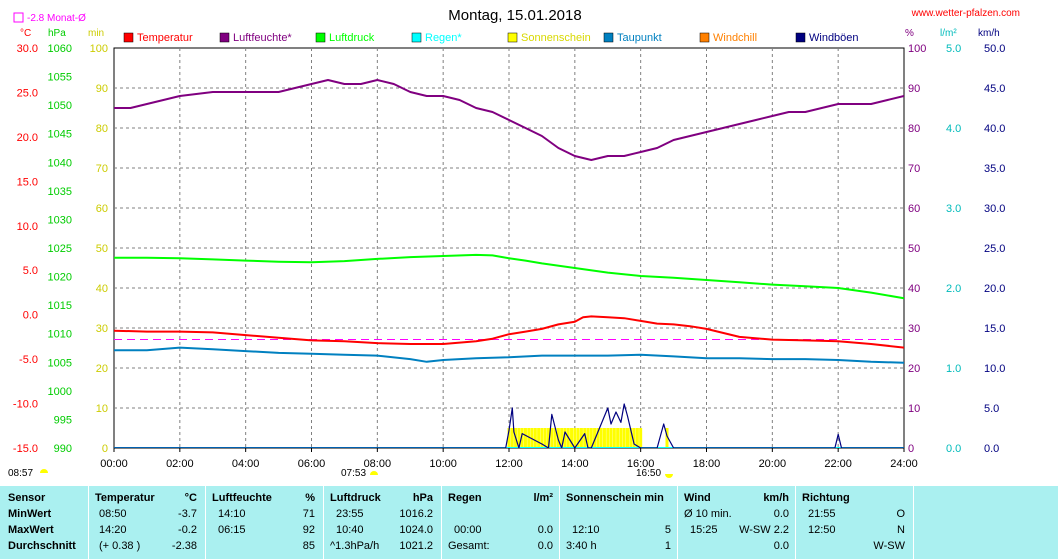 Image resolution: width=1058 pixels, height=559 pixels. Describe the element at coordinates (697, 498) in the screenshot. I see `stats-wind-head: Wind` at that location.